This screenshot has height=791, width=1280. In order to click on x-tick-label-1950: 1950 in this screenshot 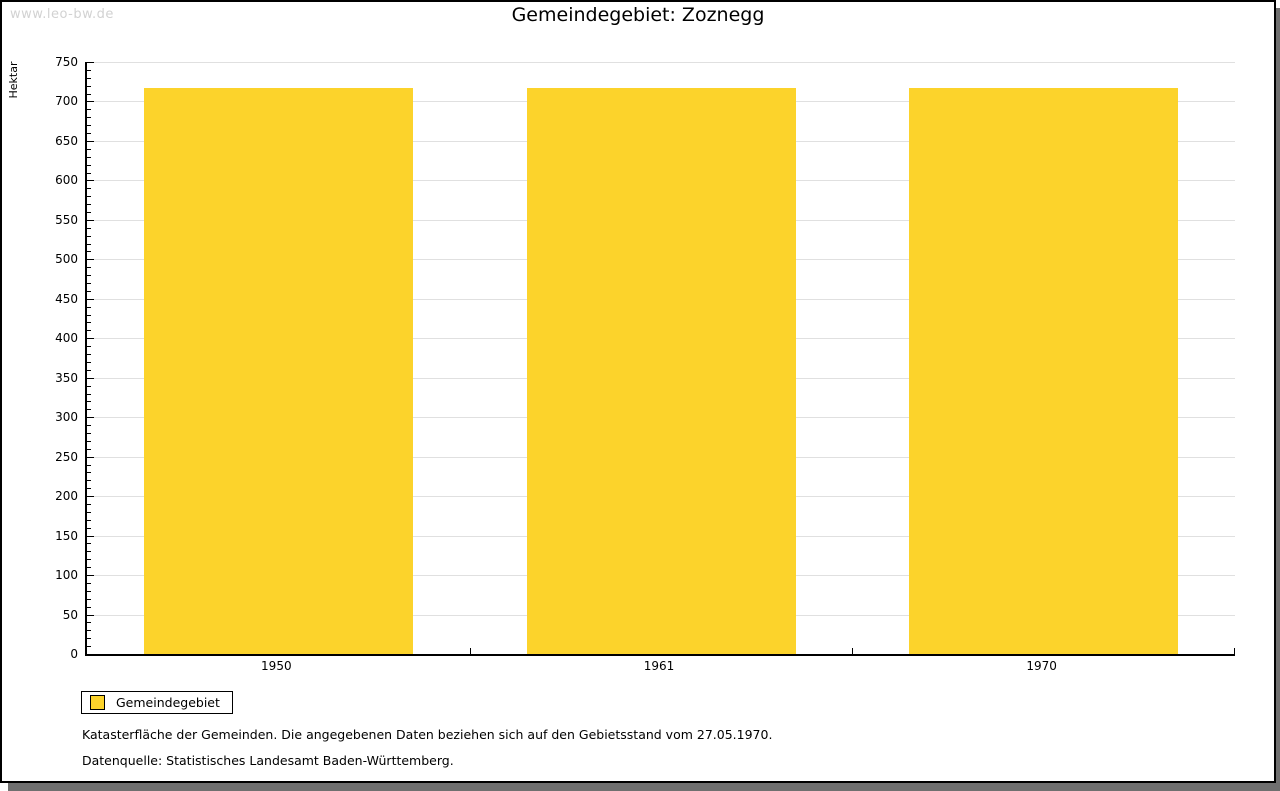, I will do `click(276, 666)`.